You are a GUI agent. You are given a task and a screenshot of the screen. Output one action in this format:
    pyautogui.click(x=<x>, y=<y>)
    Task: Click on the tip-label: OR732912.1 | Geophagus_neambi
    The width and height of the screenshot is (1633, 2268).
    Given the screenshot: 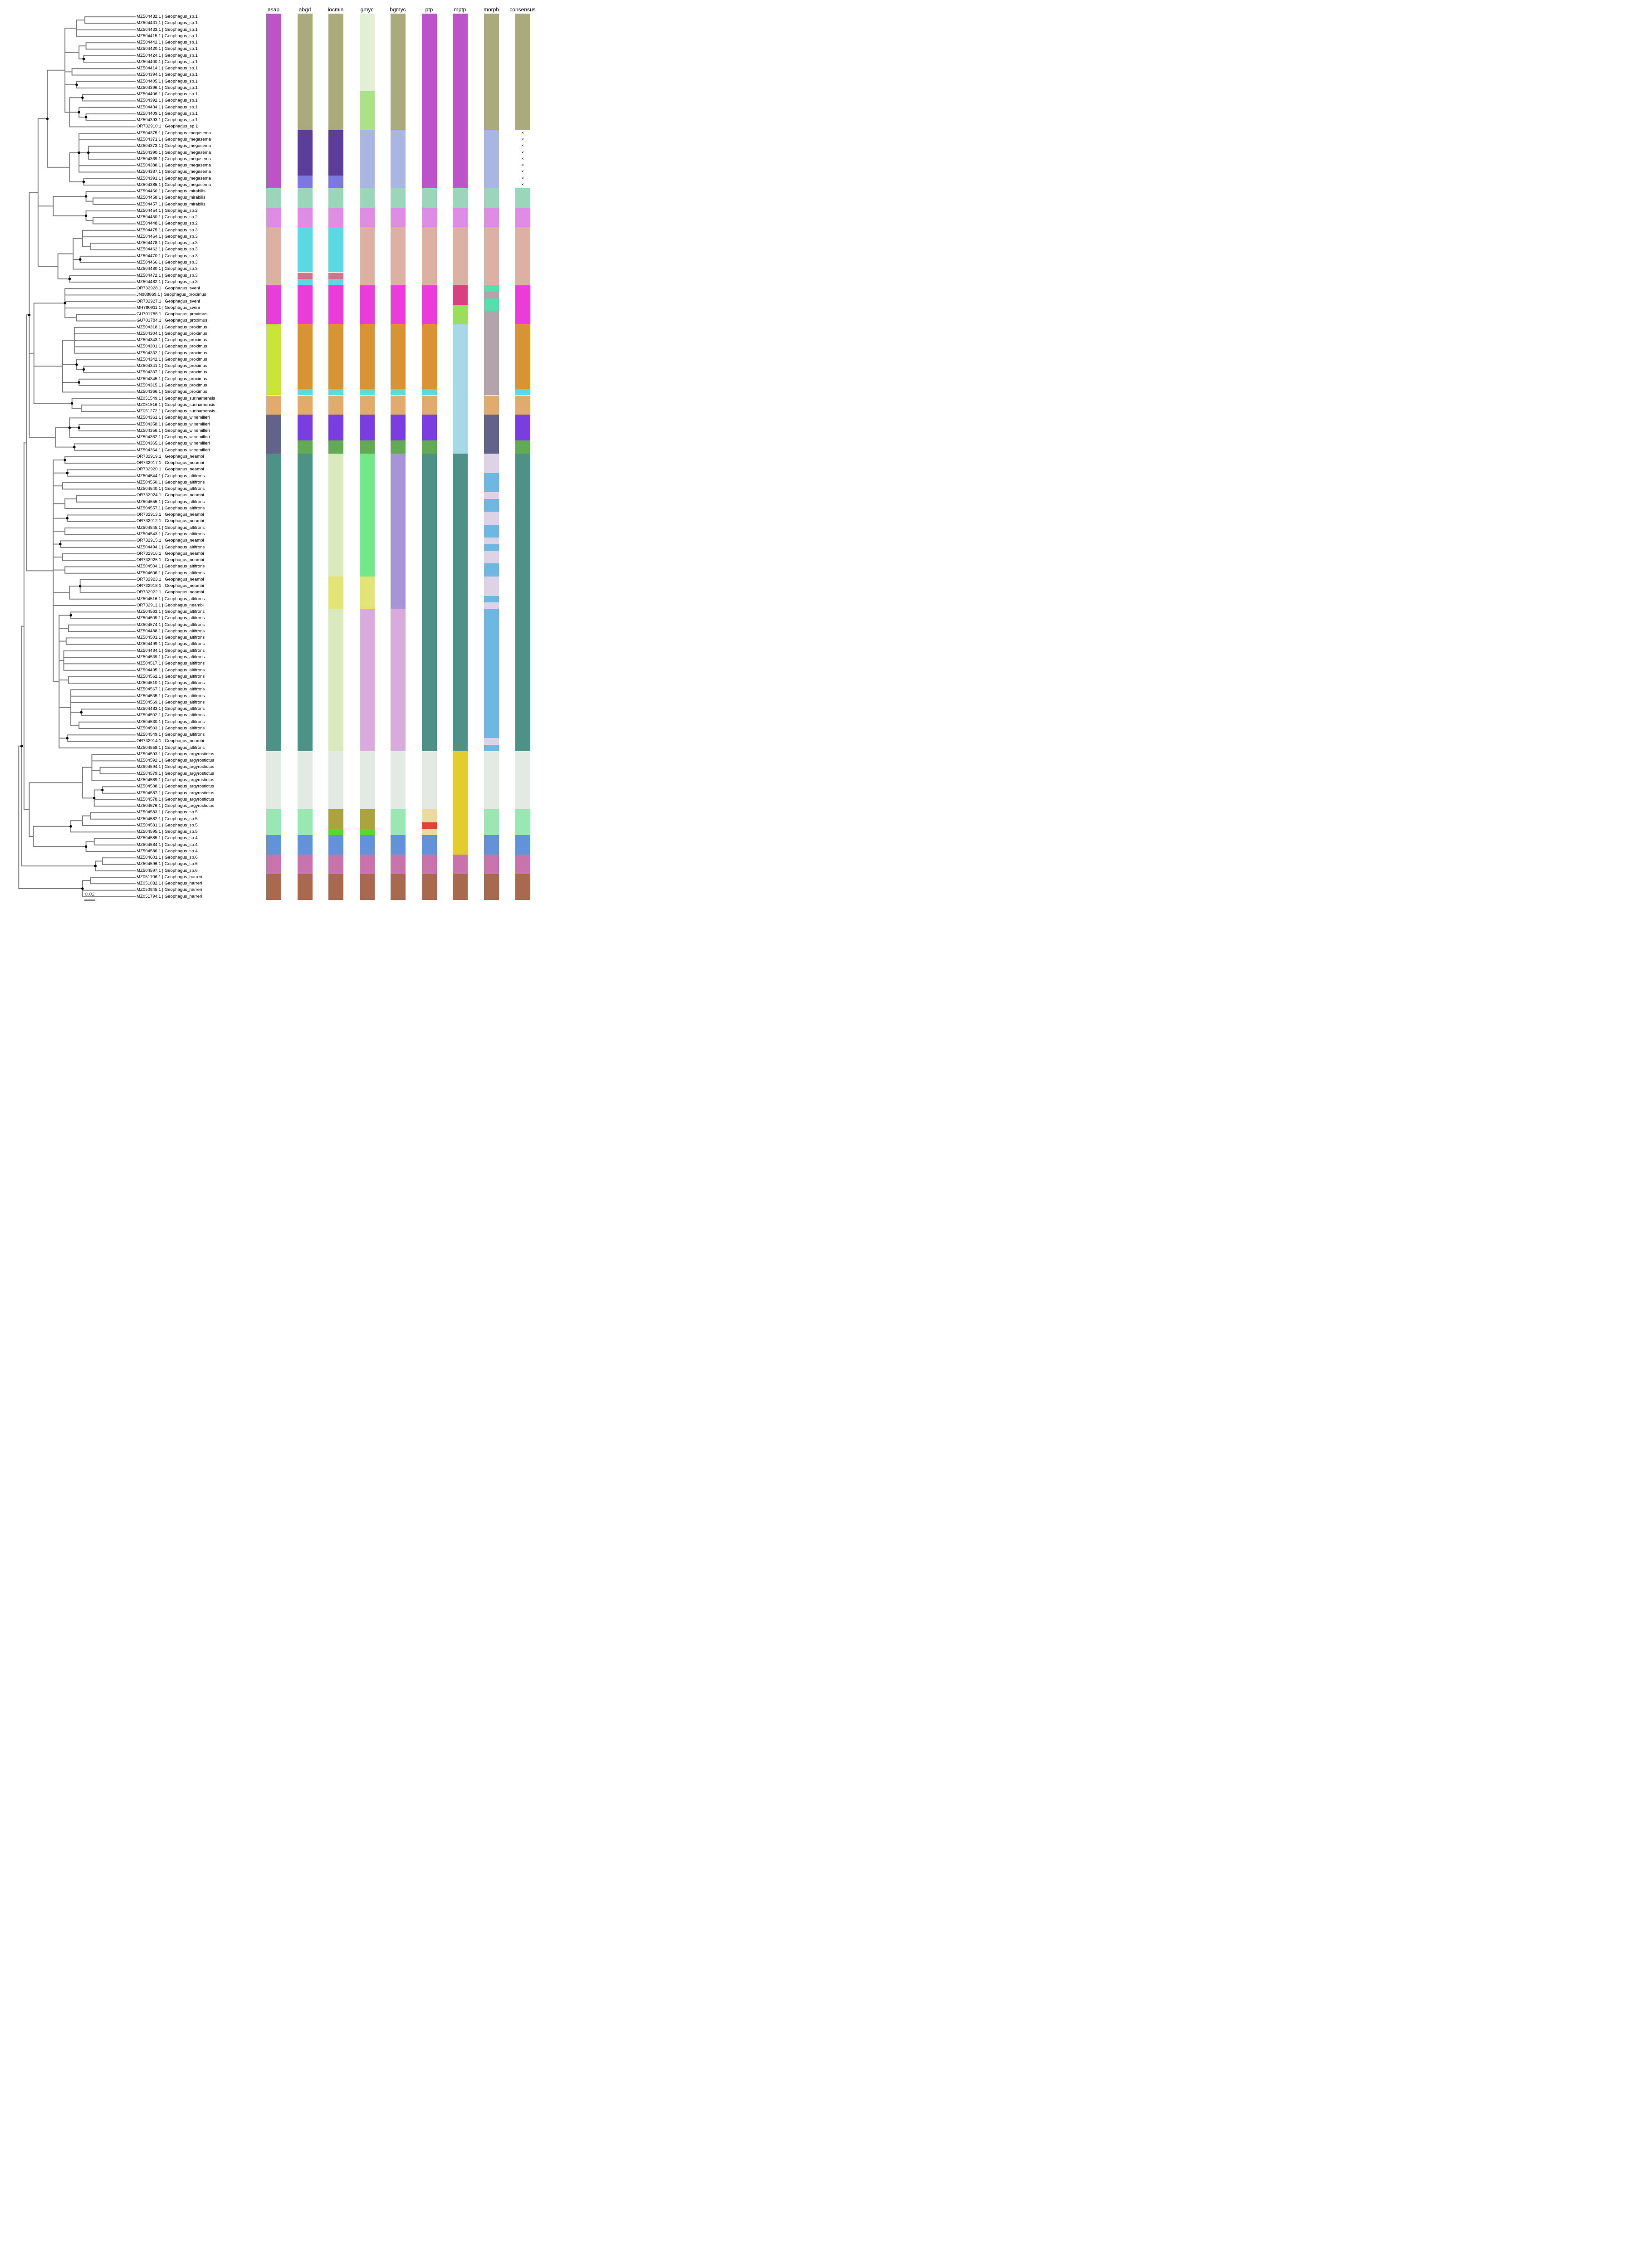 What is the action you would take?
    pyautogui.click(x=170, y=521)
    